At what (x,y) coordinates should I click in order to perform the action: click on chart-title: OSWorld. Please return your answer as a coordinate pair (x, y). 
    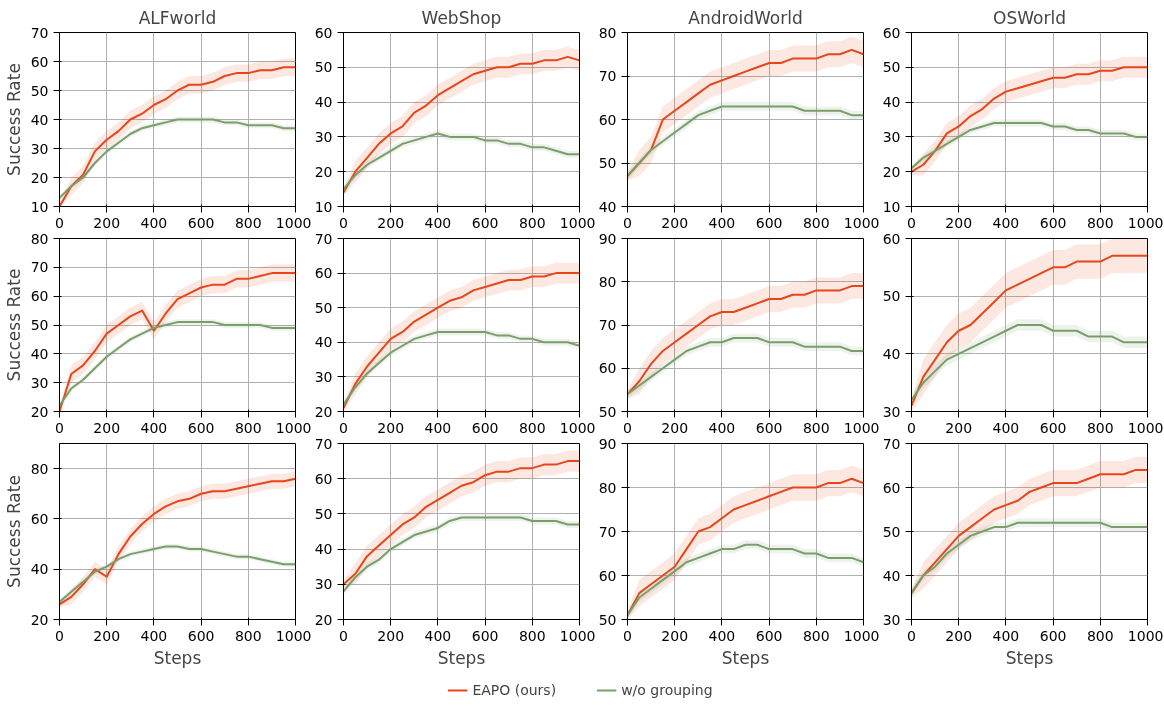
    Looking at the image, I should click on (1029, 17).